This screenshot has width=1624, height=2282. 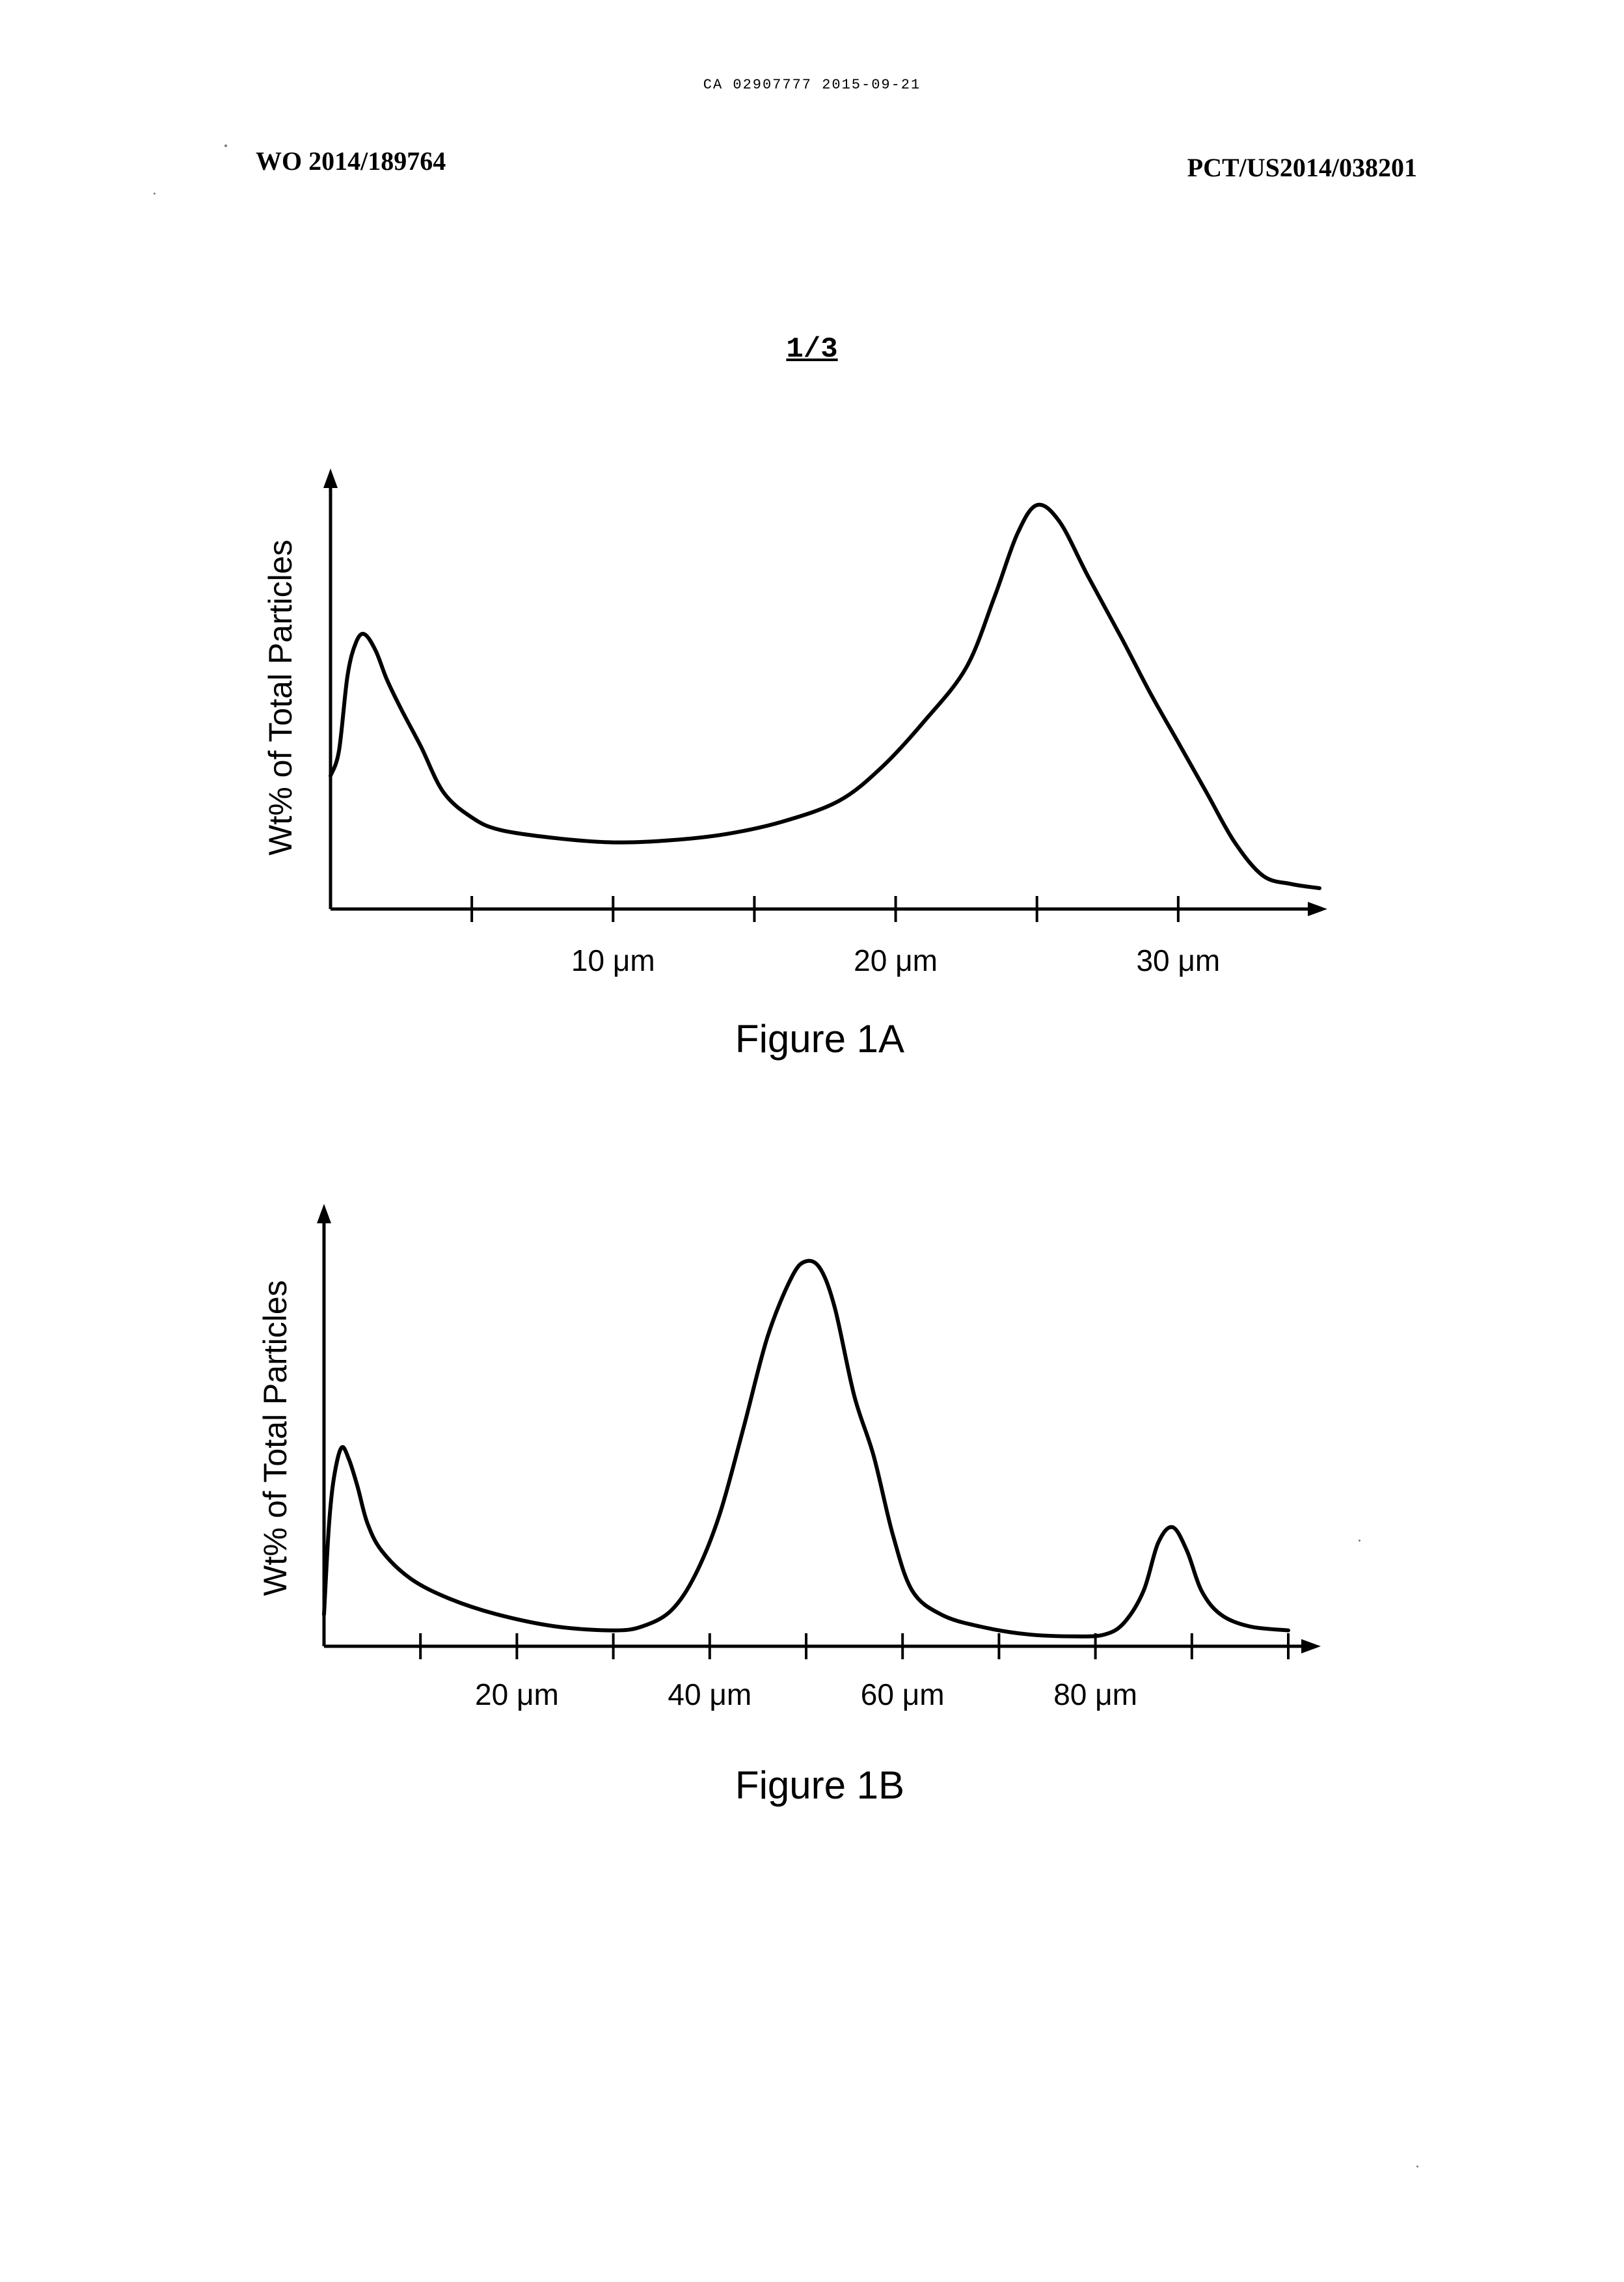 I want to click on filing-stamp: CA 02907777 2015-09-21, so click(x=812, y=85).